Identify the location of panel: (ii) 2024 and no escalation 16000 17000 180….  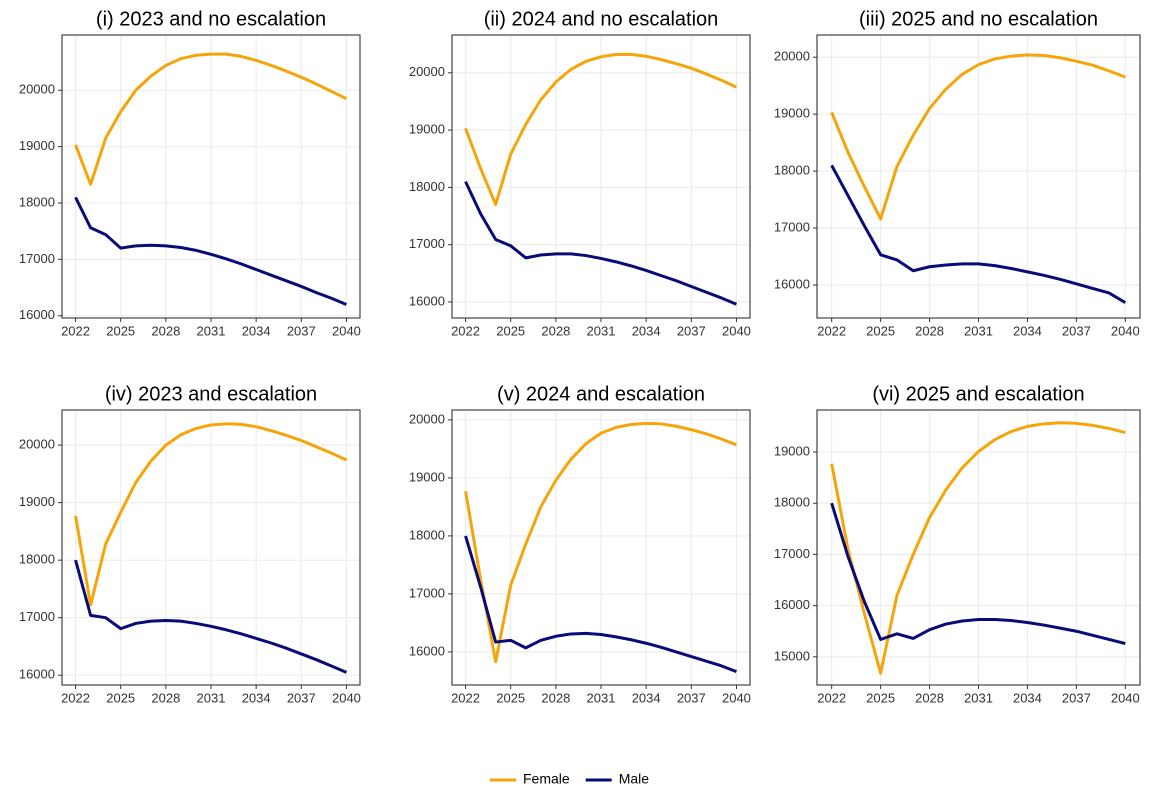
(580, 173).